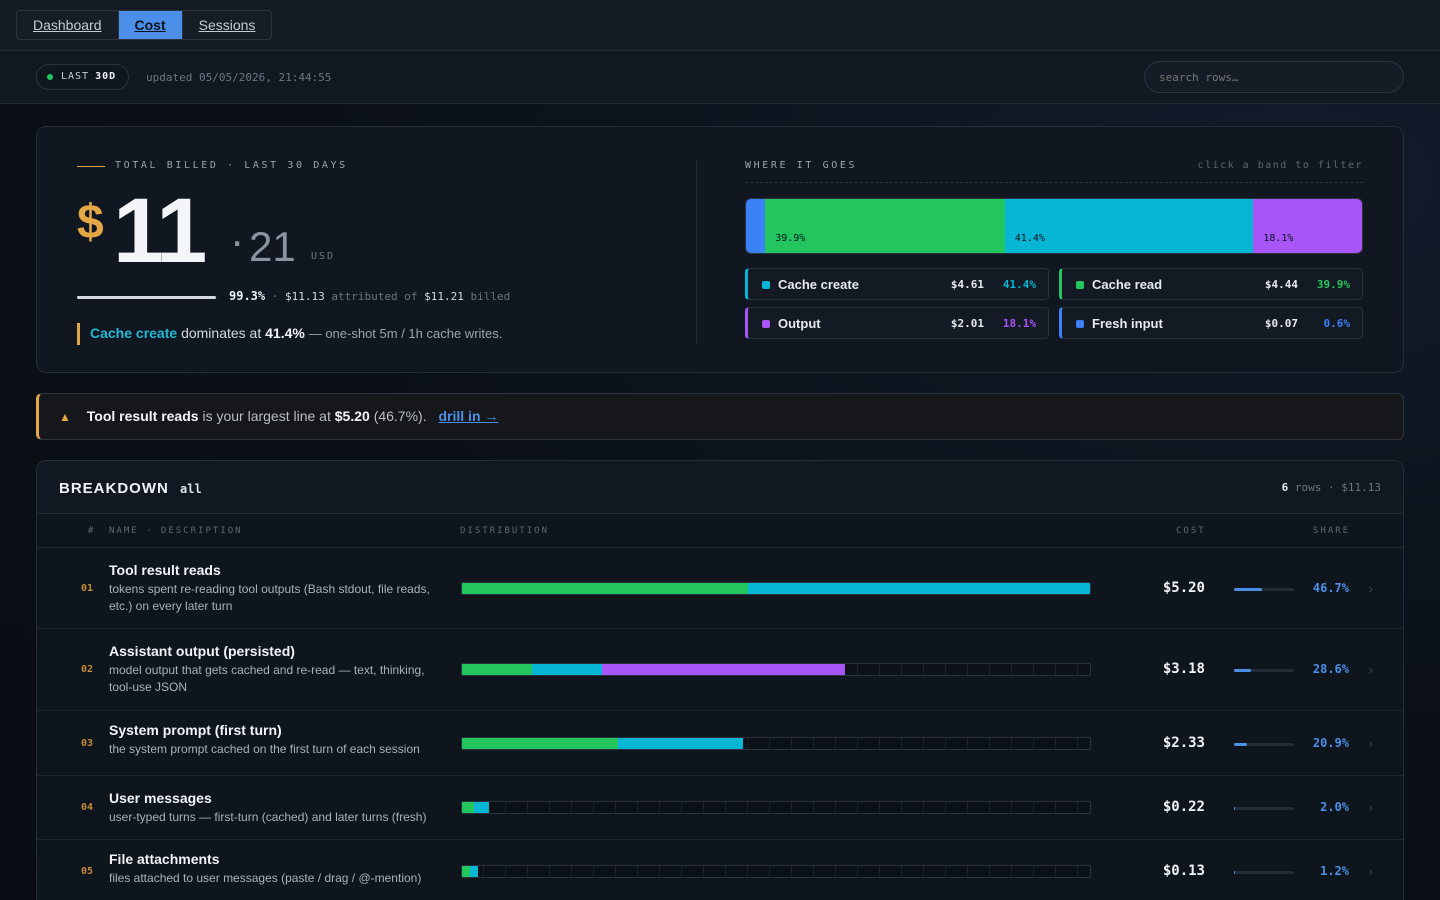 The width and height of the screenshot is (1440, 900). I want to click on amount-decimal-point: ., so click(237, 231).